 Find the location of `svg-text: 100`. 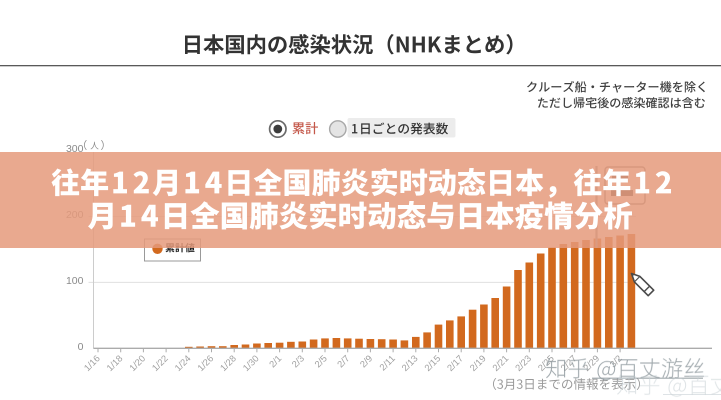

svg-text: 100 is located at coordinates (75, 281).